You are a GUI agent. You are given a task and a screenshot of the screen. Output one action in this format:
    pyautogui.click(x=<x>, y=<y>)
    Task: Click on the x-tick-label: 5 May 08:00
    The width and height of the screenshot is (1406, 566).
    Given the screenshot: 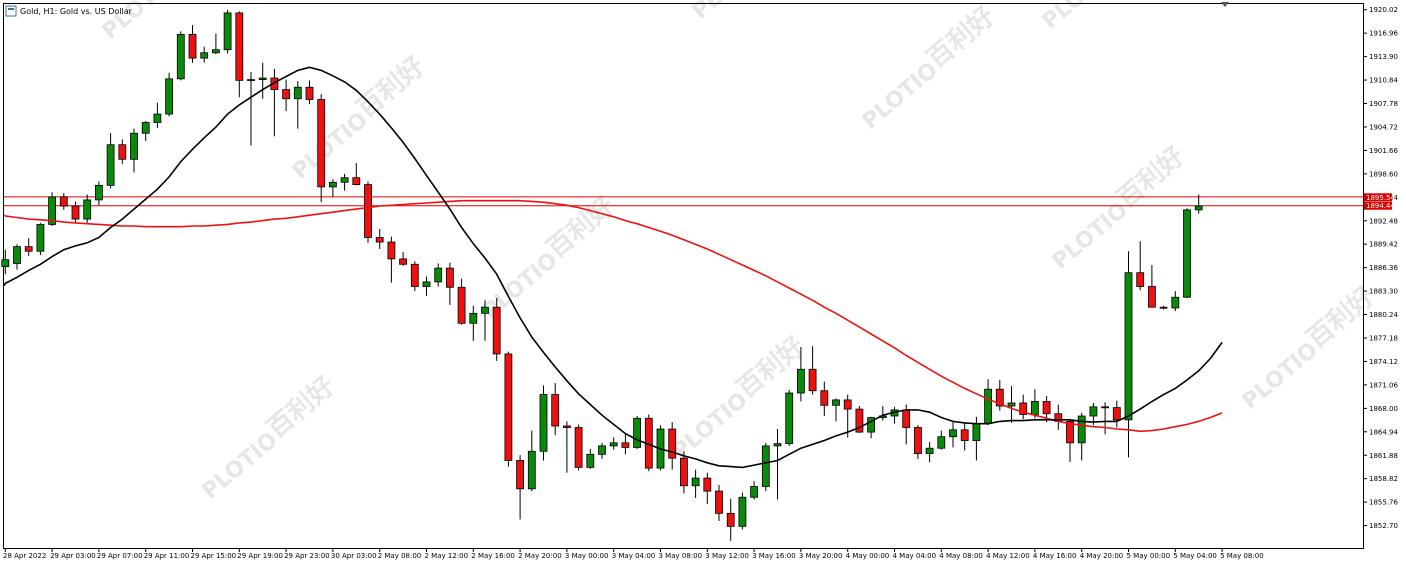 What is the action you would take?
    pyautogui.click(x=1242, y=556)
    